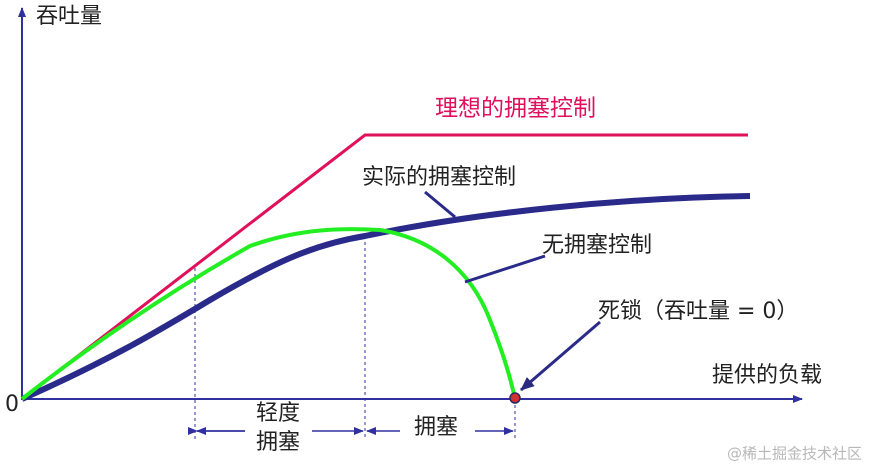 The image size is (870, 468). I want to click on deadlock-arrow, so click(560, 356).